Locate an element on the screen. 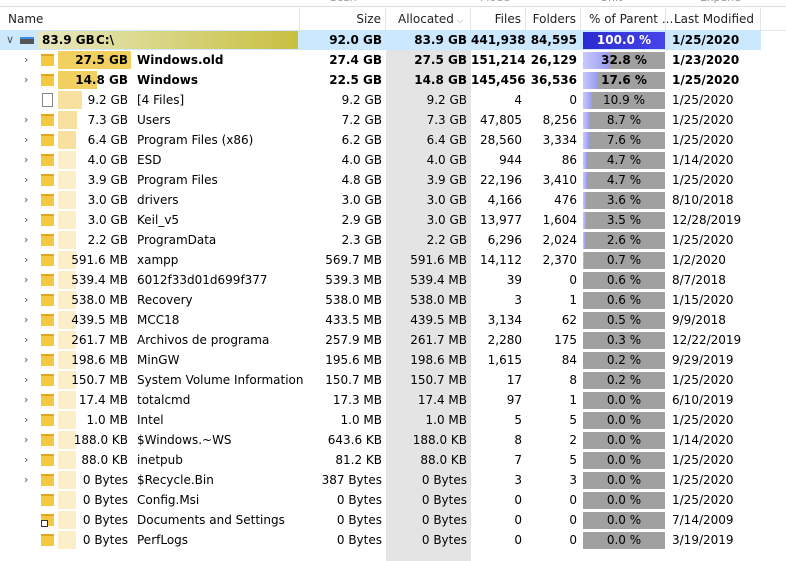  percent: 0.6 % is located at coordinates (624, 300).